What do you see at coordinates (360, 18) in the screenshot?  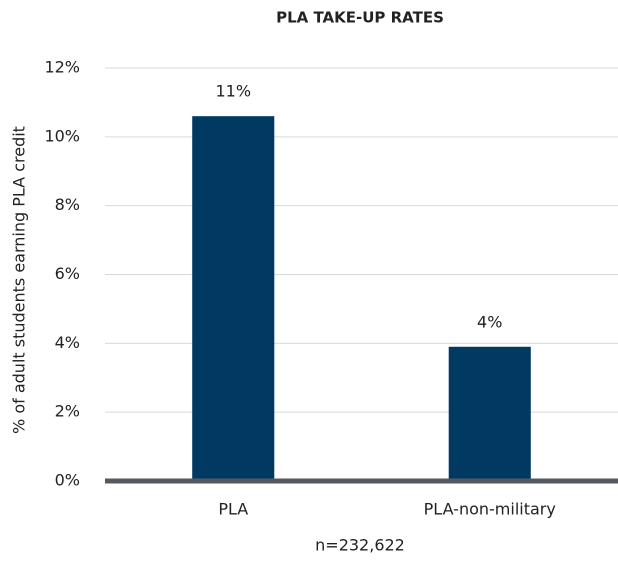 I see `chart-title: PLA TAKE-UP RATES` at bounding box center [360, 18].